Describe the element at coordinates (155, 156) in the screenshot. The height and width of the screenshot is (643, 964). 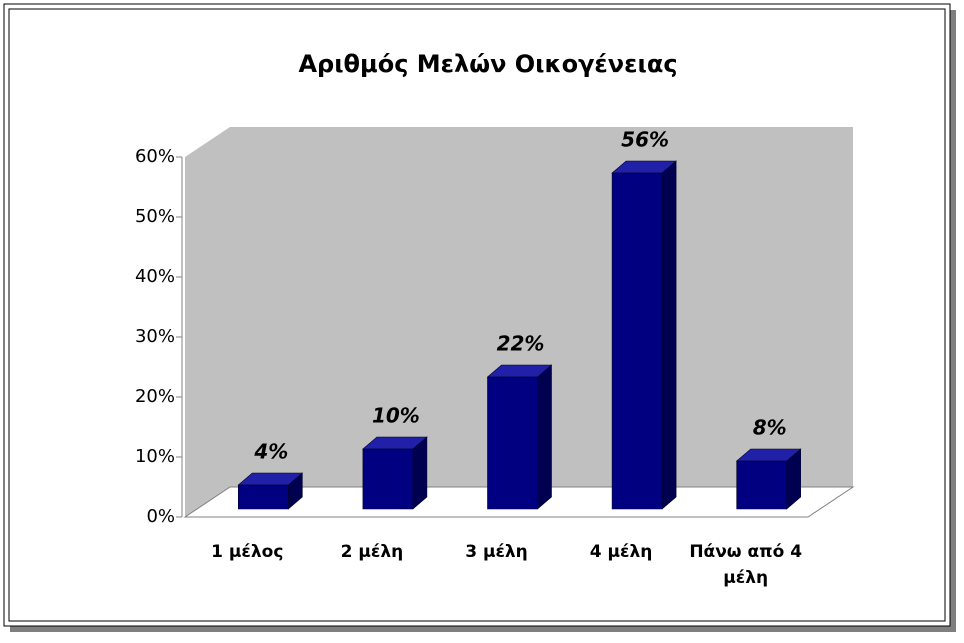
I see `y-tick-label: 60%` at that location.